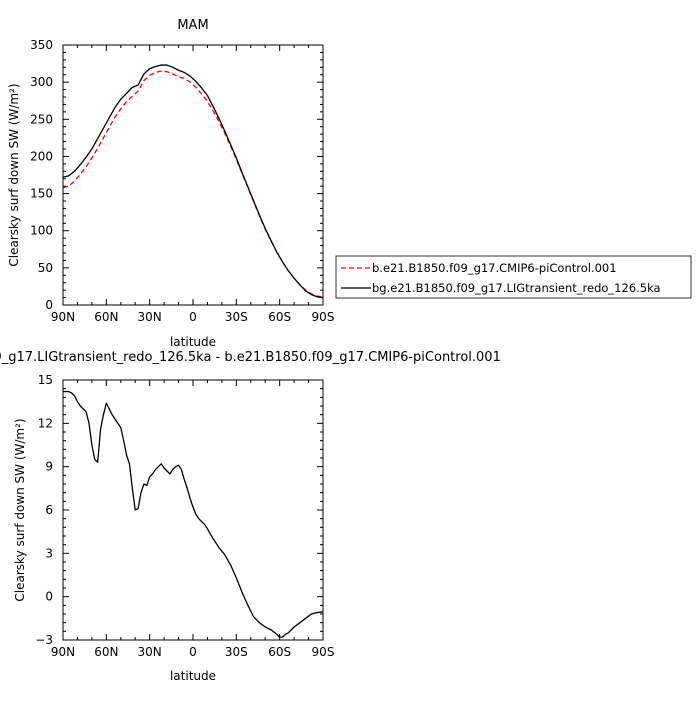  What do you see at coordinates (279, 652) in the screenshot?
I see `bottom-x-tick-label-5: 60S` at bounding box center [279, 652].